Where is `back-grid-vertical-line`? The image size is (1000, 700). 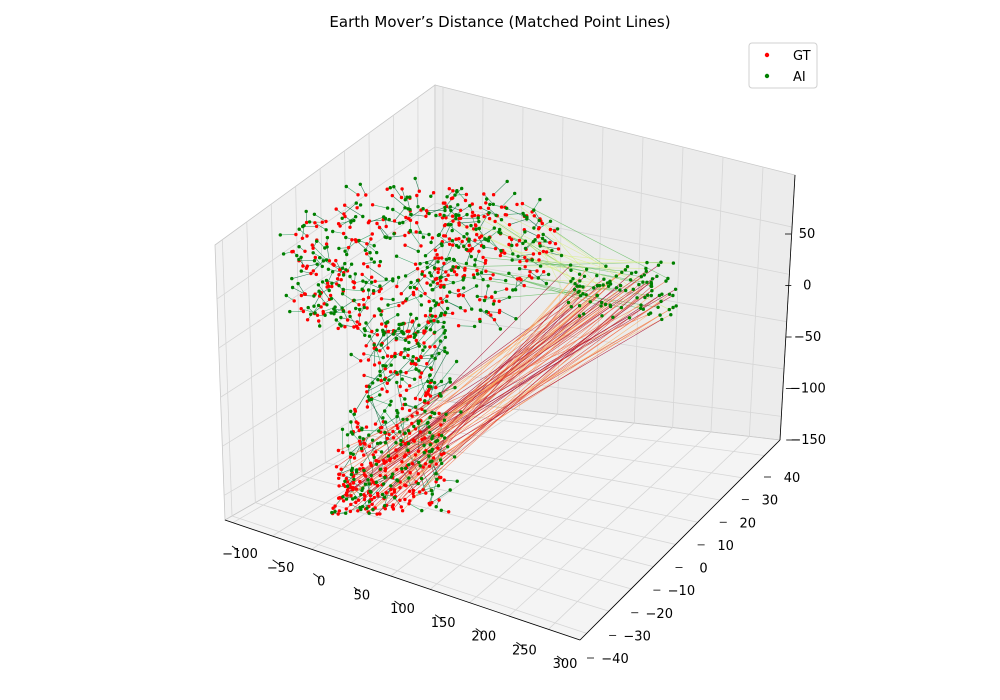 back-grid-vertical-line is located at coordinates (482, 251).